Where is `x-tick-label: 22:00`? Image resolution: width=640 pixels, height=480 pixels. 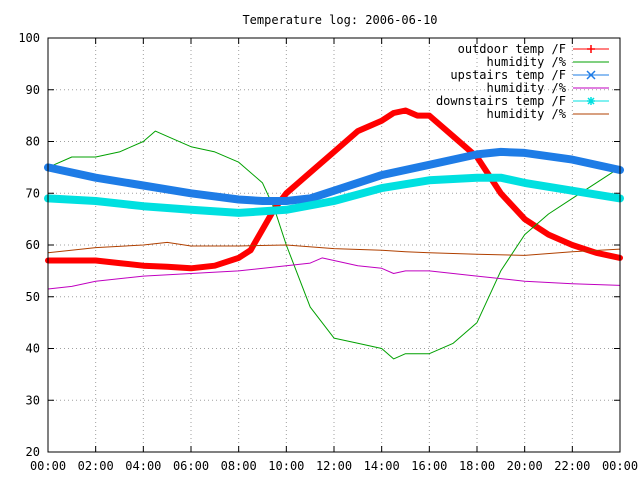 x-tick-label: 22:00 is located at coordinates (572, 466).